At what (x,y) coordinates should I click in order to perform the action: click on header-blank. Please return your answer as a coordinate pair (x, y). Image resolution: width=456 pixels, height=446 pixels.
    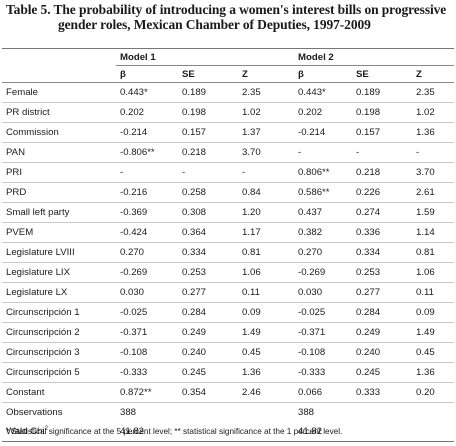
    Looking at the image, I should click on (59, 57).